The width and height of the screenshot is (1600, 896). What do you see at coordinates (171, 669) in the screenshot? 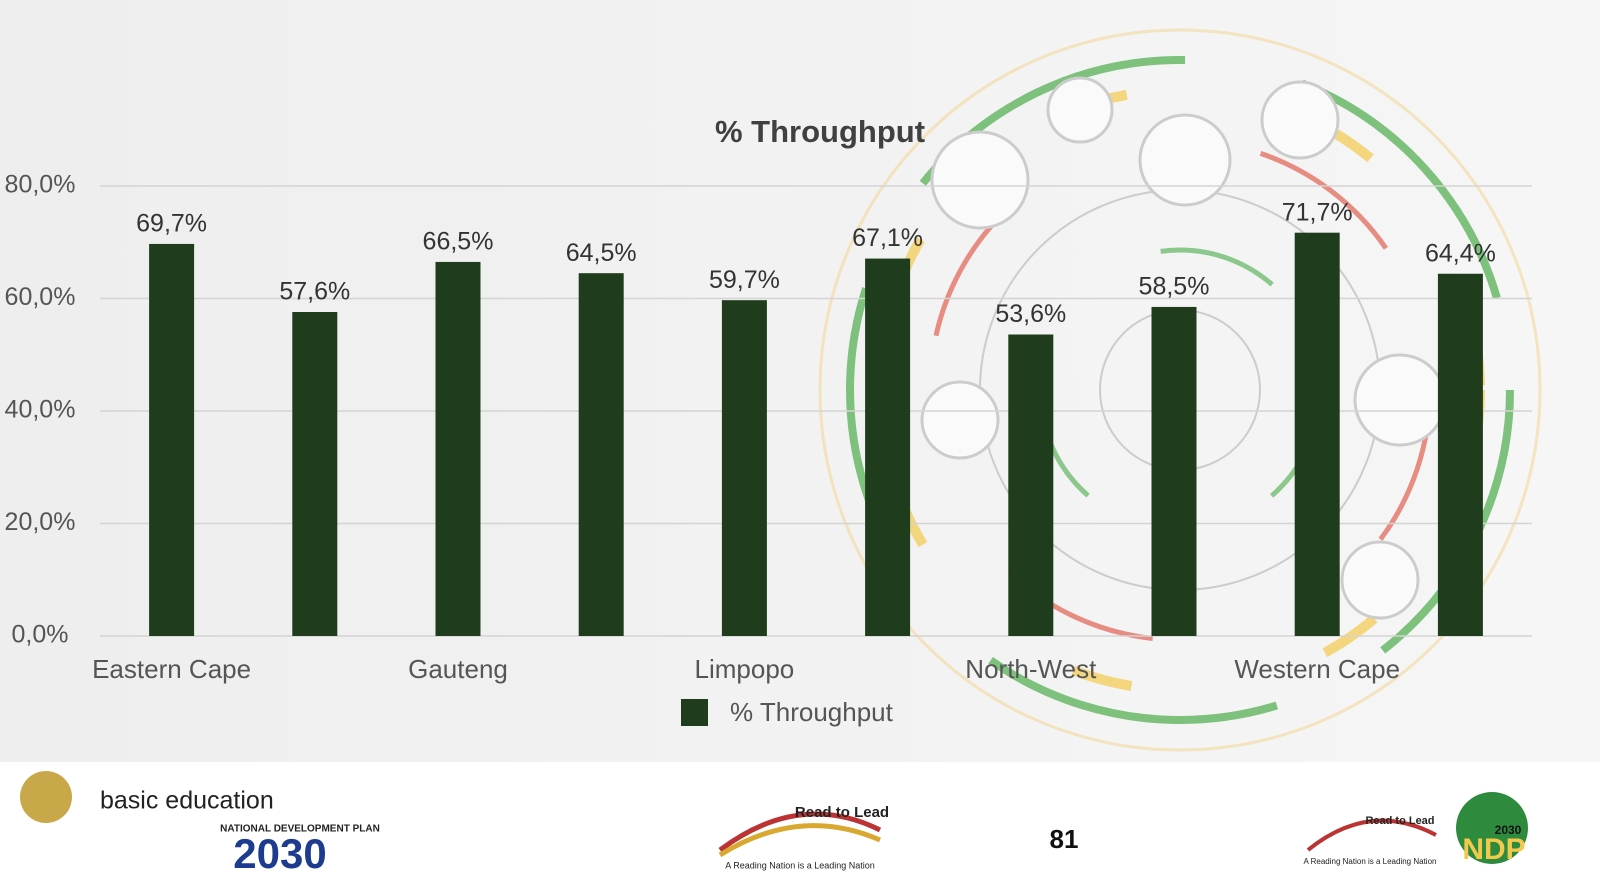
I see `x-tick-label: Eastern Cape` at bounding box center [171, 669].